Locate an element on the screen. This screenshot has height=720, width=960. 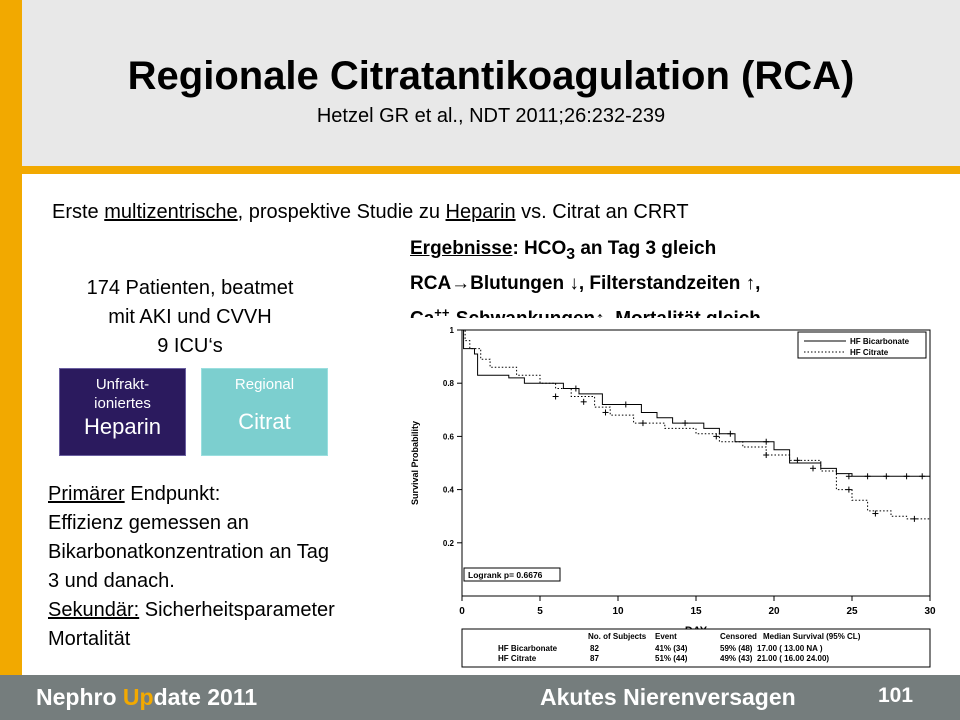
legend-label: HF Citrate is located at coordinates (869, 352).